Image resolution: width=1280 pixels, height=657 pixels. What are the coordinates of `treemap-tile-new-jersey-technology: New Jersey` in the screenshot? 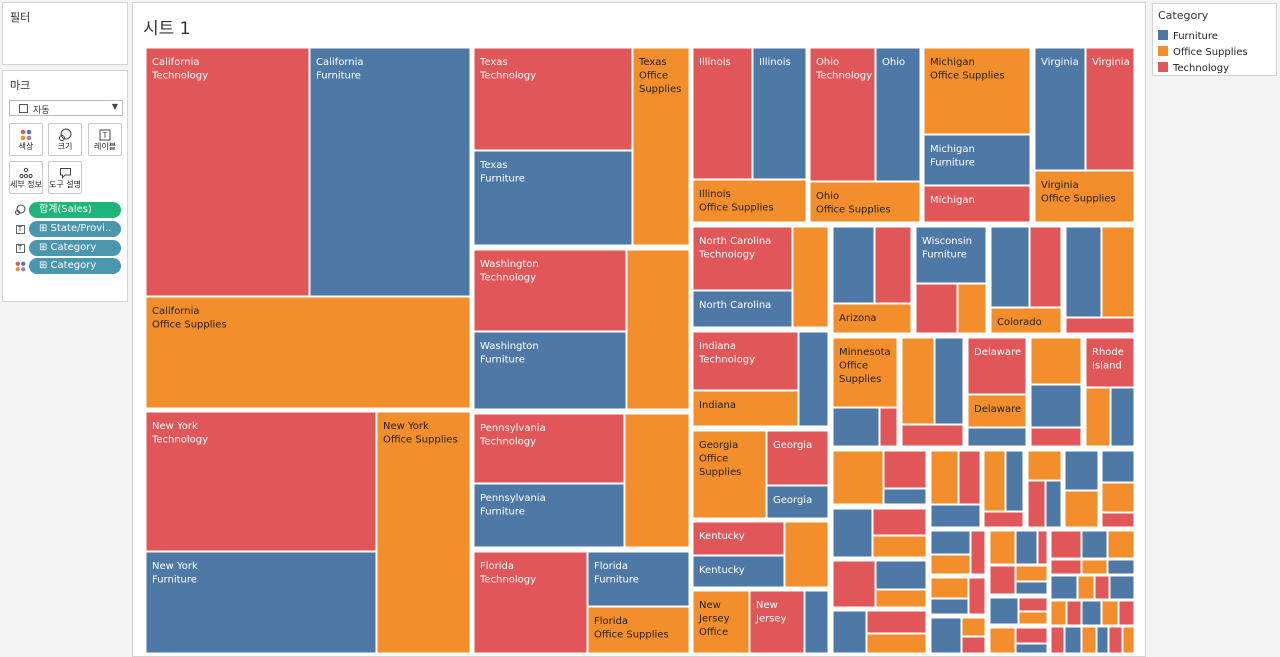 It's located at (777, 622).